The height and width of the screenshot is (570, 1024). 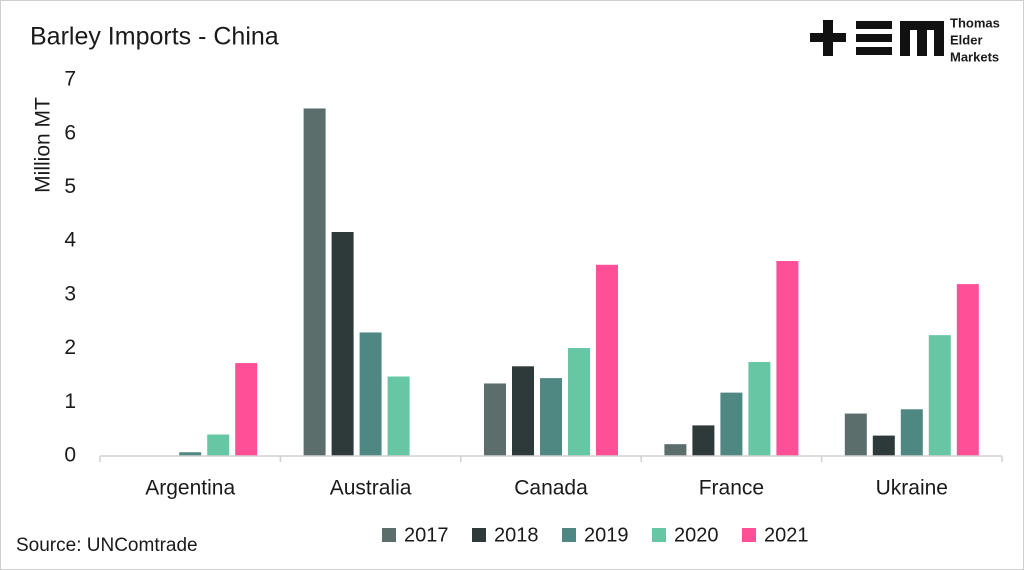 I want to click on x-tick-label: Argentina, so click(x=190, y=488).